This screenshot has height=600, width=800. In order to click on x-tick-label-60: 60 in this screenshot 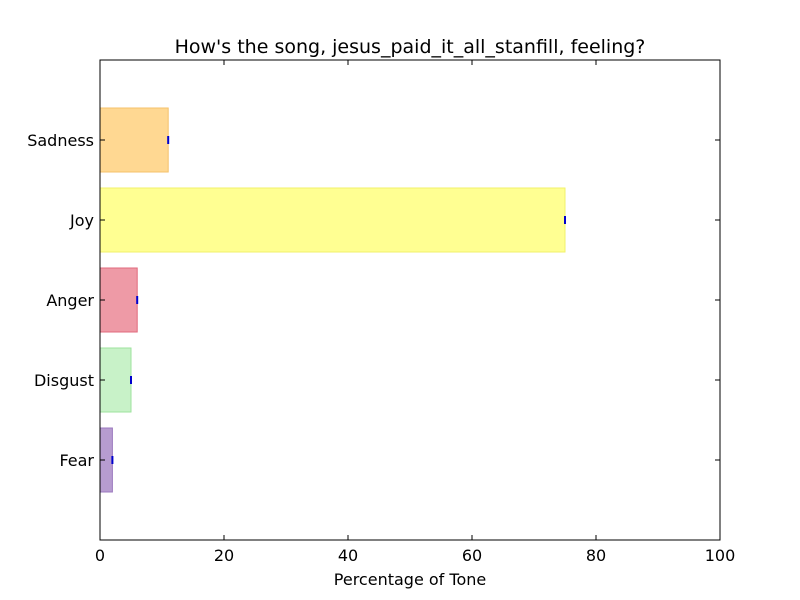, I will do `click(472, 555)`.